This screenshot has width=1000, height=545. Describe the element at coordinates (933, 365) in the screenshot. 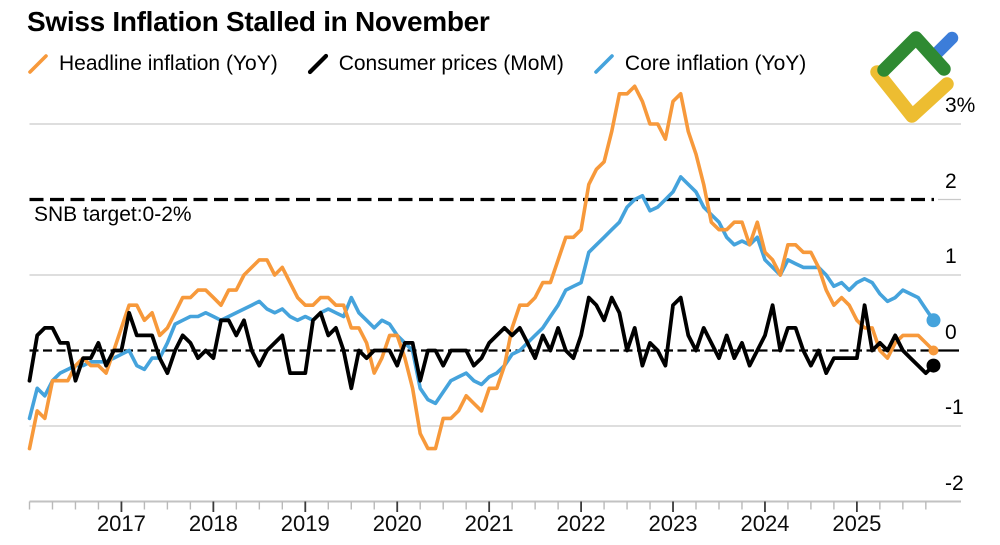

I see `end-dot-mom` at that location.